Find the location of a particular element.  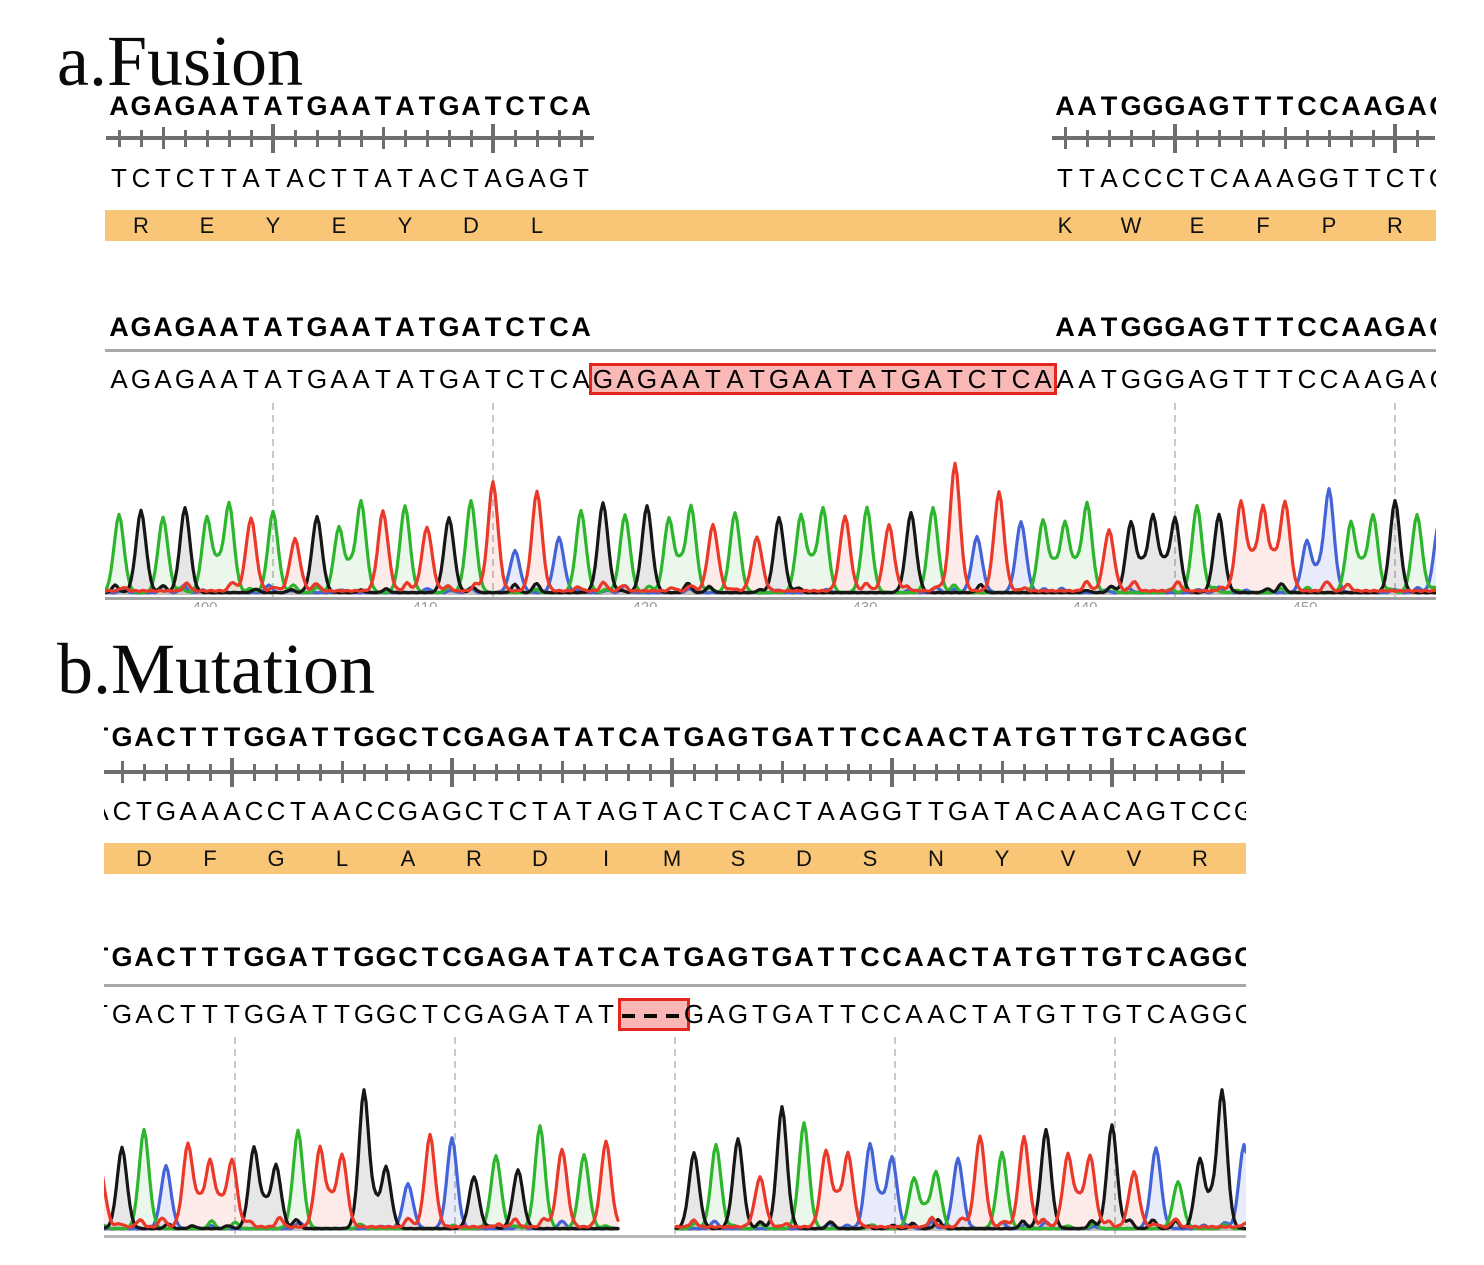

svg-text: 440 is located at coordinates (1084, 603).